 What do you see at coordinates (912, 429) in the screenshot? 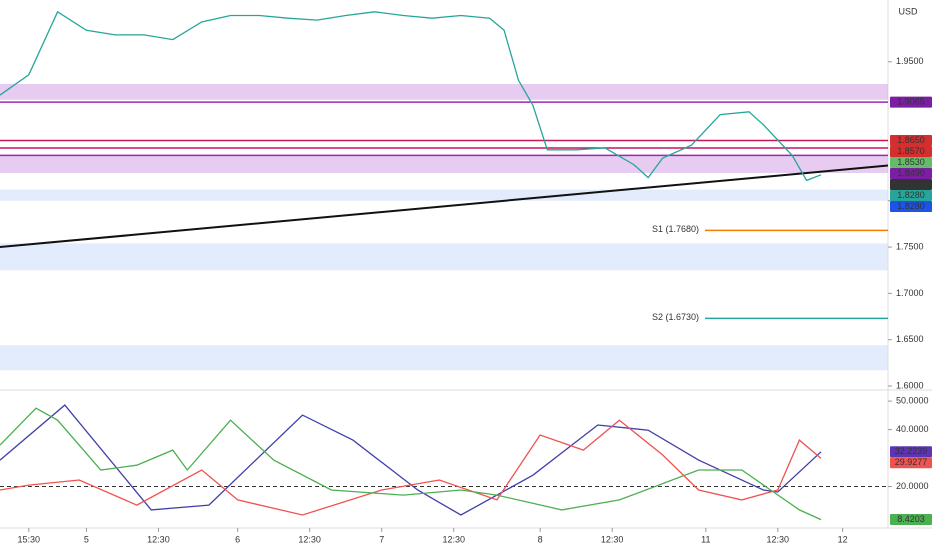
I see `y-tick-label: 40.0000` at bounding box center [912, 429].